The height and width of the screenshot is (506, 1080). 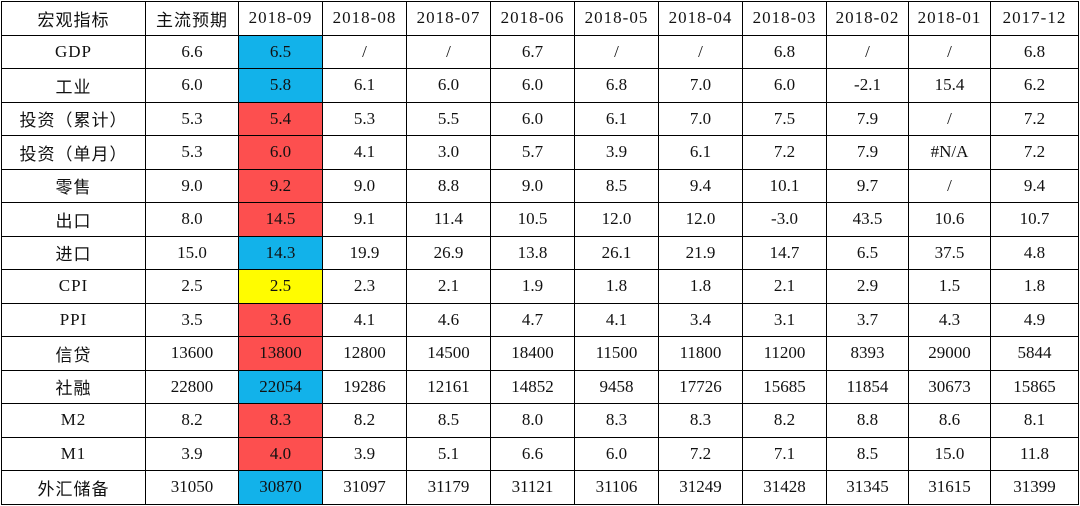 What do you see at coordinates (949, 286) in the screenshot?
I see `table-cell: 1.5` at bounding box center [949, 286].